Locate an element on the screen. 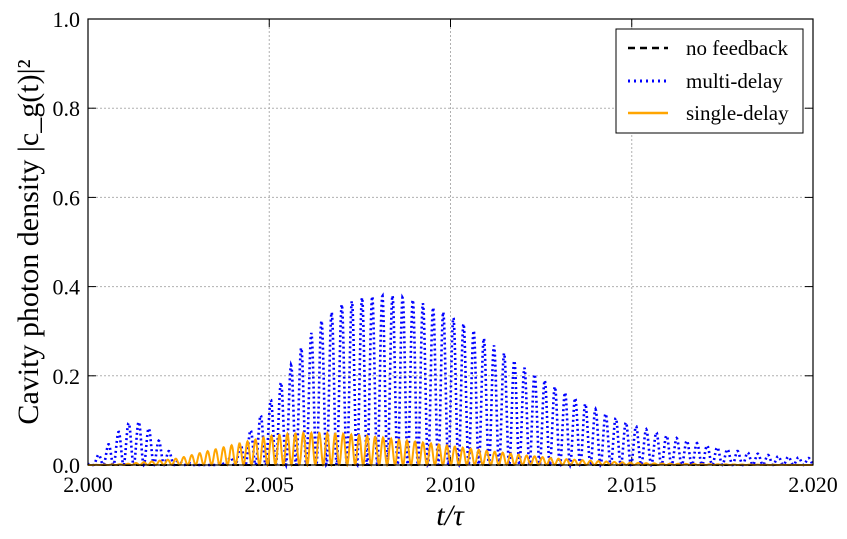 The height and width of the screenshot is (539, 847). x-tick-label: 2.005 is located at coordinates (270, 484).